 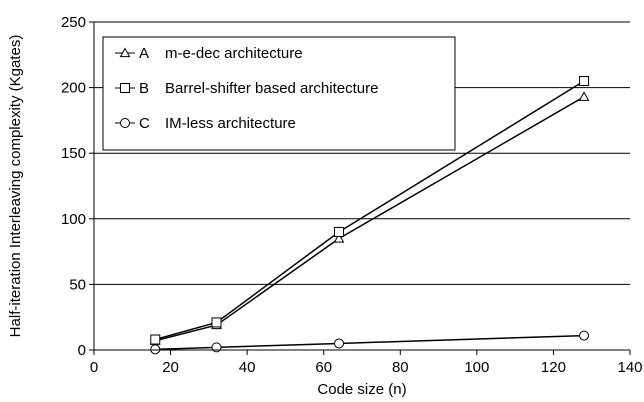 I want to click on legend-label: m-e-dec architecture, so click(x=234, y=53).